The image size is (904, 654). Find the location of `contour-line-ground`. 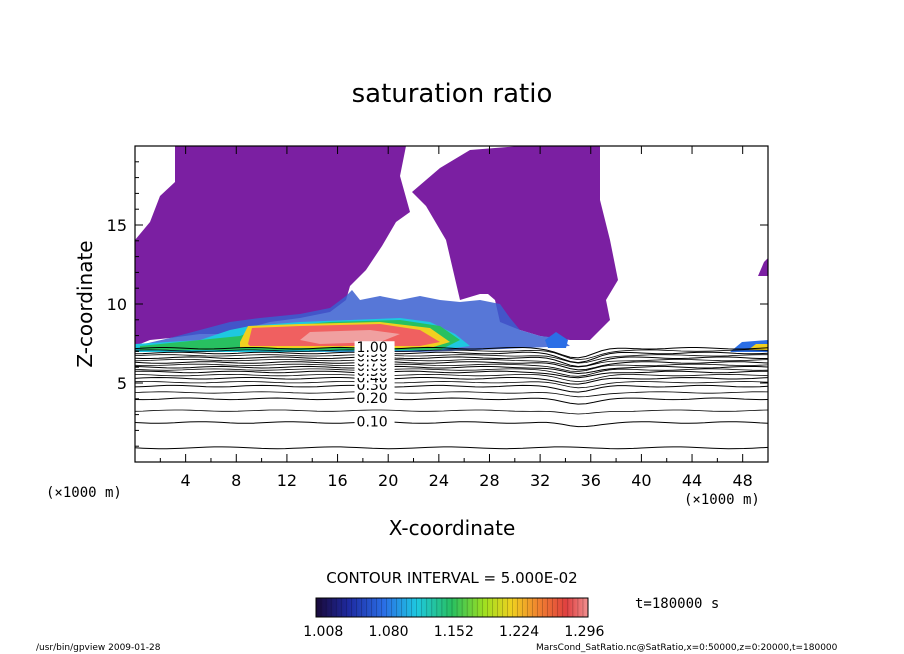

contour-line-ground is located at coordinates (451, 448).